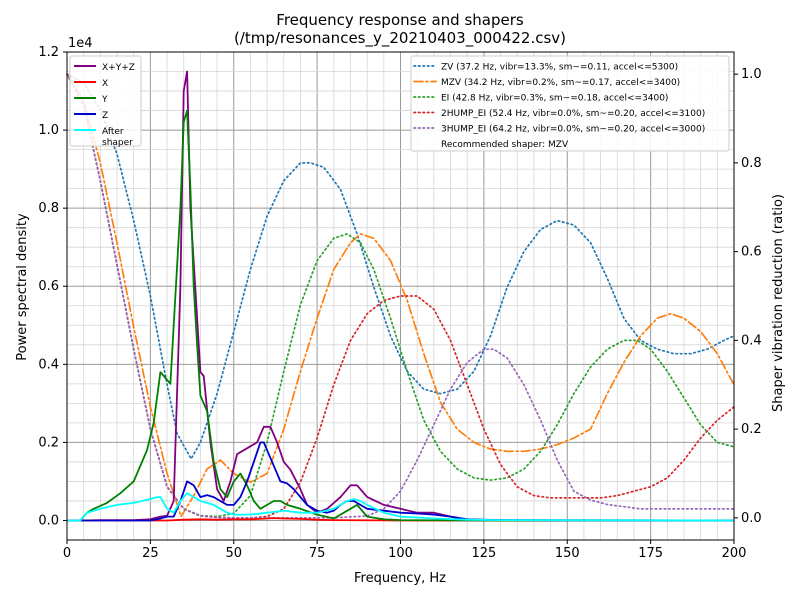  I want to click on x-tick-label: 175, so click(650, 553).